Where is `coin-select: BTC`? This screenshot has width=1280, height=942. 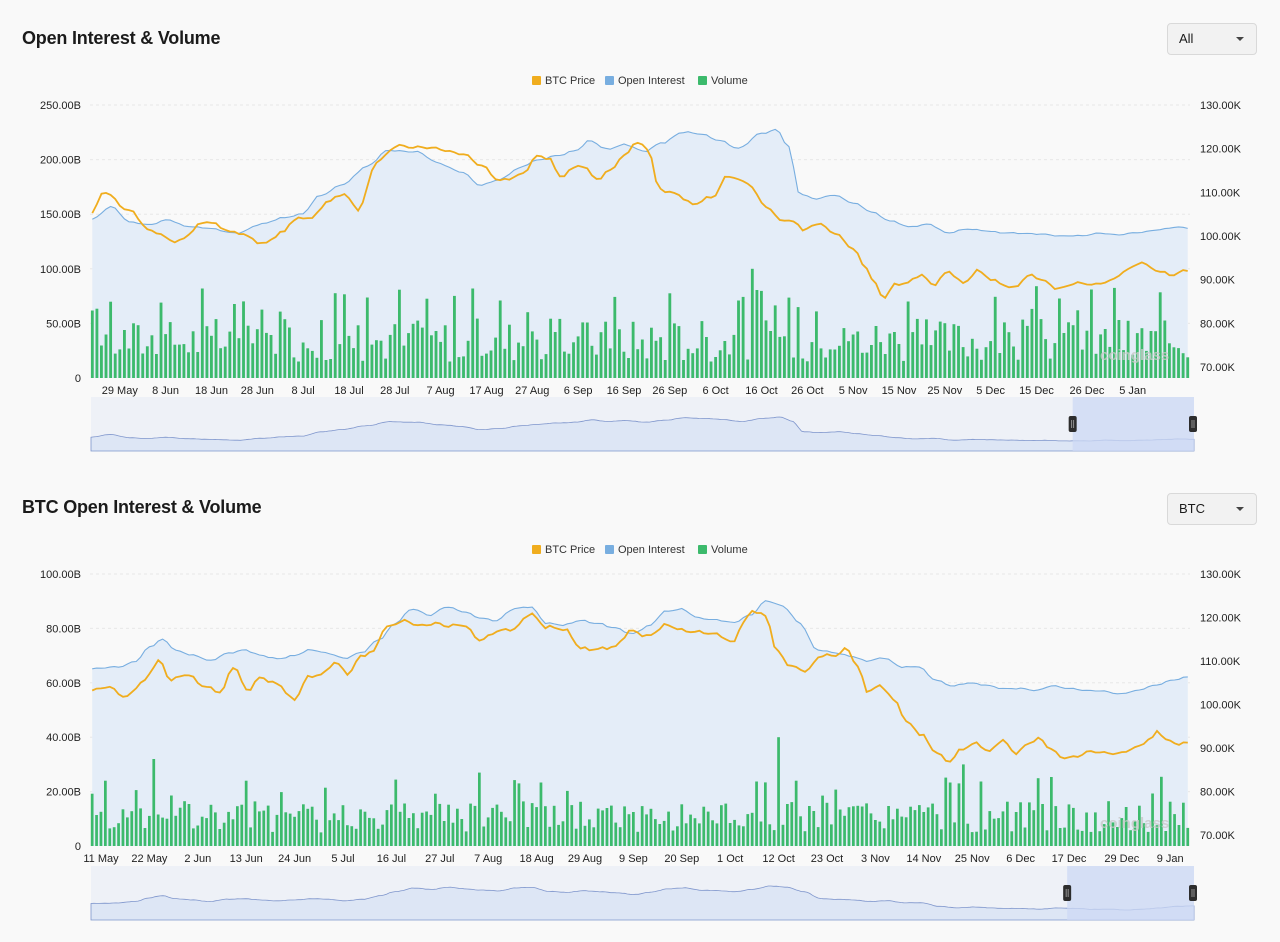 coin-select: BTC is located at coordinates (1212, 509).